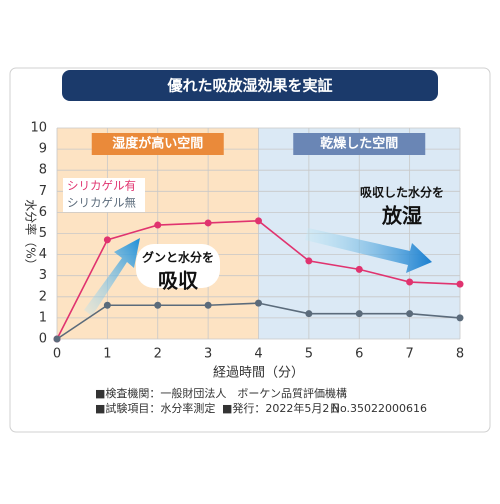 The height and width of the screenshot is (504, 500). What do you see at coordinates (178, 281) in the screenshot?
I see `annotation: 吸収` at bounding box center [178, 281].